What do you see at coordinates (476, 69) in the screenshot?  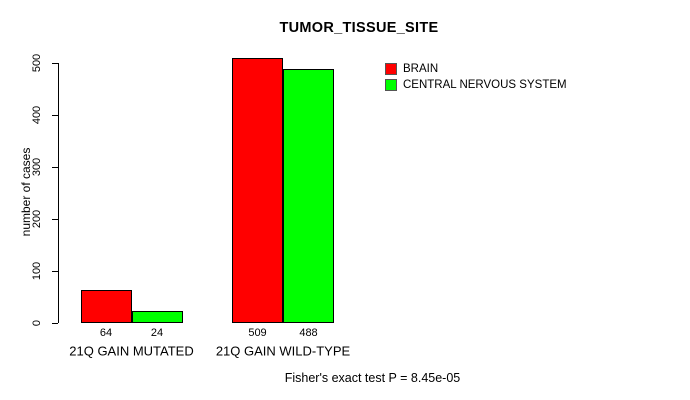 I see `legend-item-brain: BRAIN` at bounding box center [476, 69].